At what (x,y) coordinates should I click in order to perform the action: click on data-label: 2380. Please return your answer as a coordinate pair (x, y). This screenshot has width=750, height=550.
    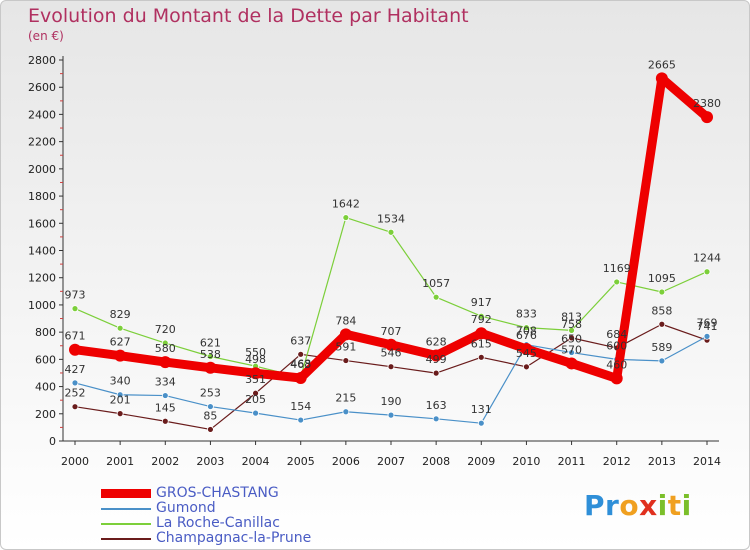
    Looking at the image, I should click on (707, 103).